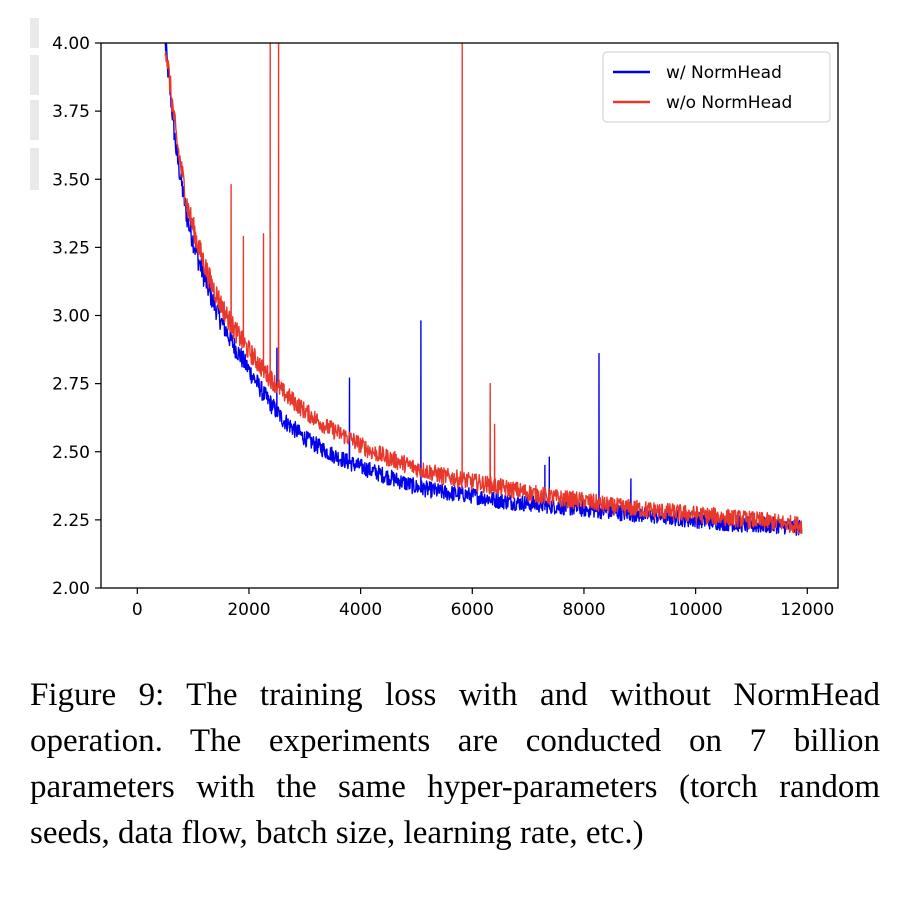 The image size is (920, 902). I want to click on y-tick-label: 2.75, so click(71, 385).